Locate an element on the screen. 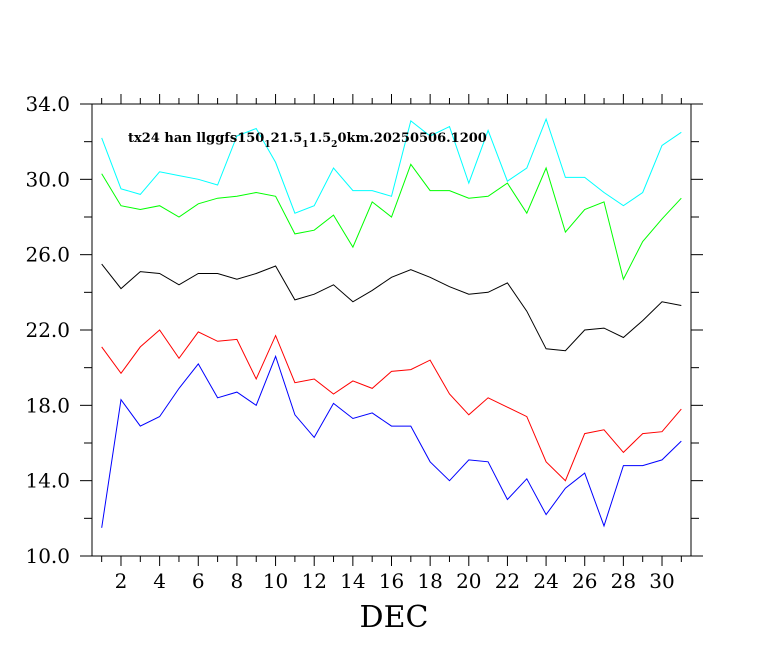 The image size is (768, 662). y-tick-labels: 10.0 14.0 18.0 22.0 26.0 30.0 34.0 is located at coordinates (47, 330).